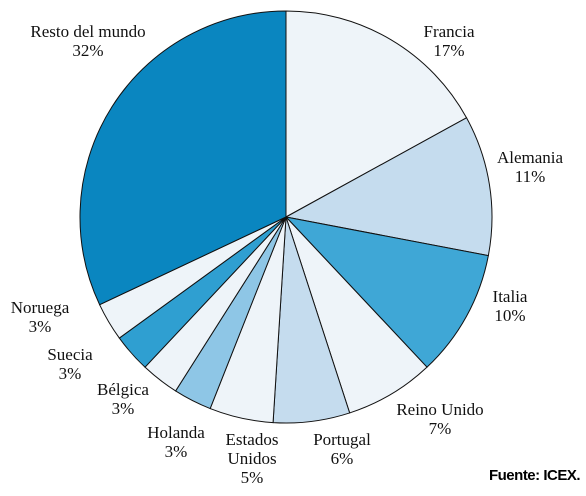 The height and width of the screenshot is (496, 586). What do you see at coordinates (530, 176) in the screenshot?
I see `value-label: 11%` at bounding box center [530, 176].